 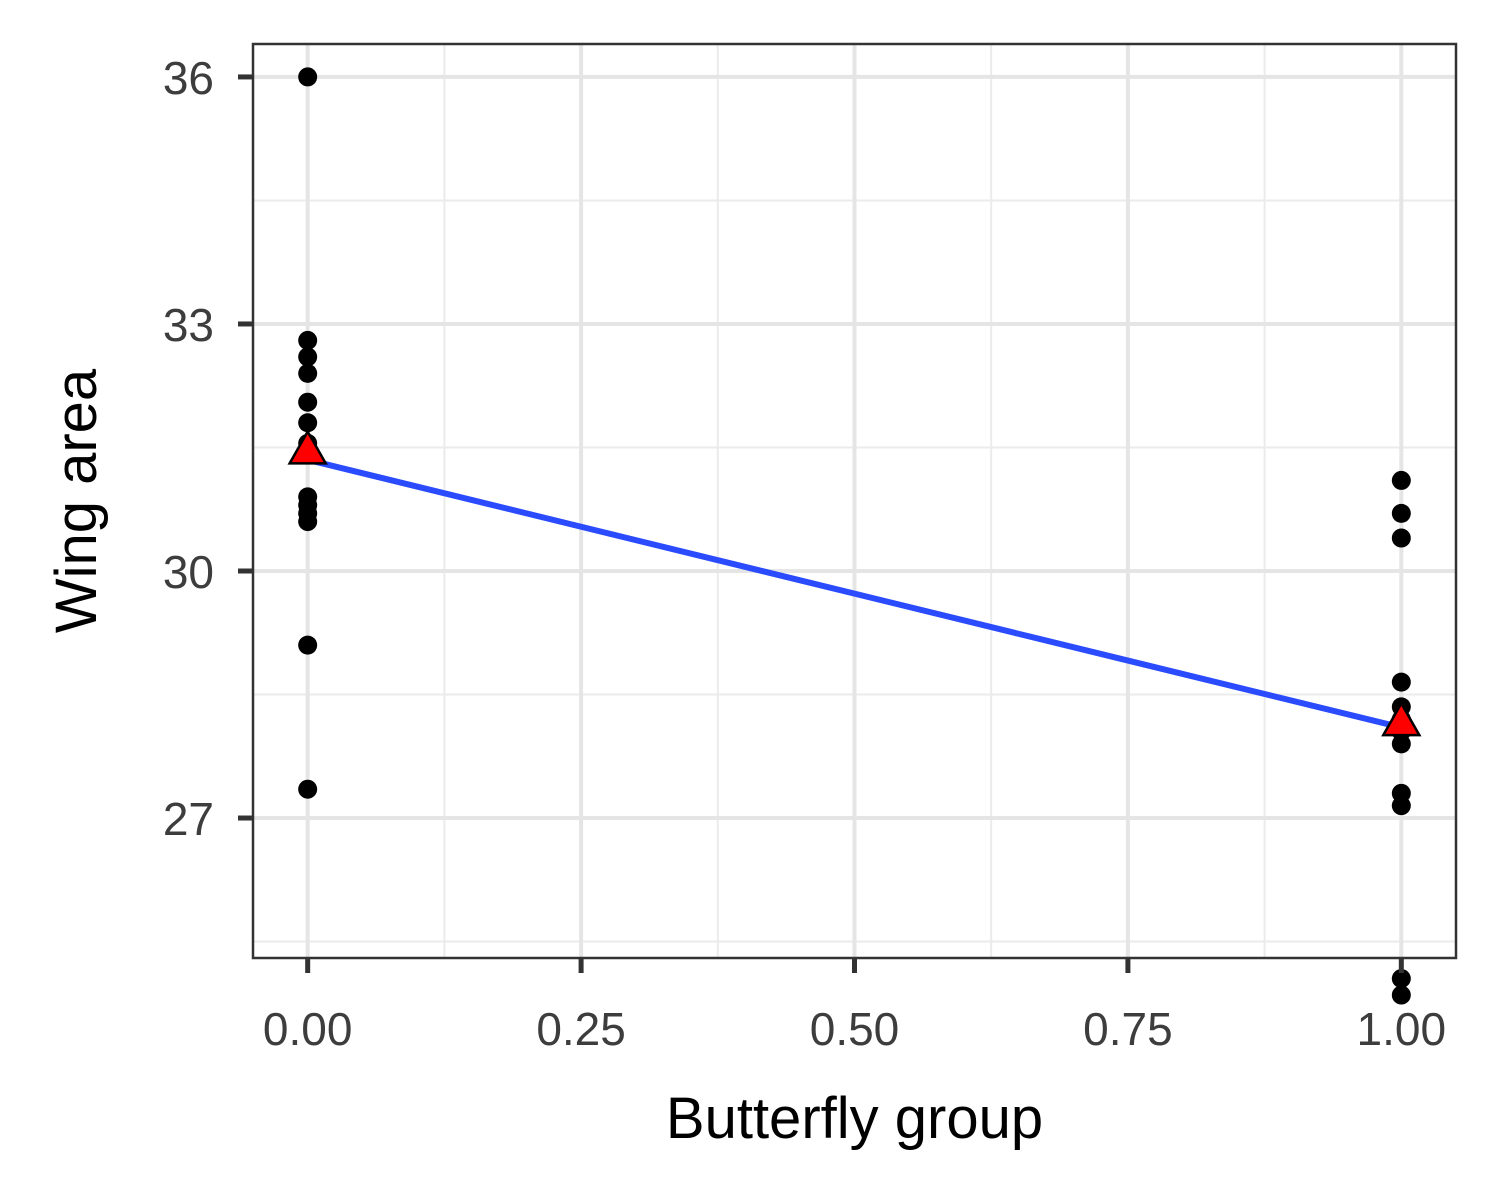 I want to click on y-axis-title: Wing area, so click(x=76, y=500).